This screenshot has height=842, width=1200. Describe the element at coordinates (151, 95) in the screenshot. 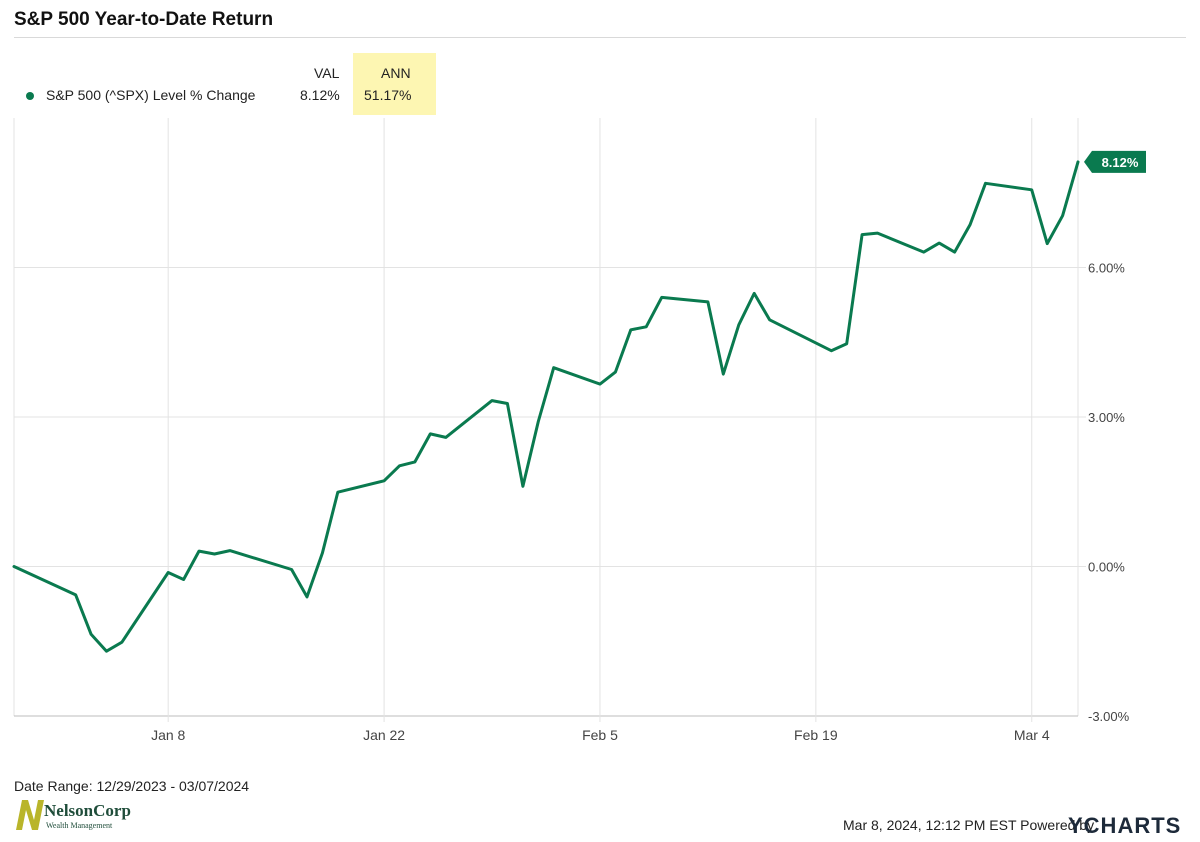

I see `legend-series-label: S&P 500 (^SPX) Level % Change` at that location.